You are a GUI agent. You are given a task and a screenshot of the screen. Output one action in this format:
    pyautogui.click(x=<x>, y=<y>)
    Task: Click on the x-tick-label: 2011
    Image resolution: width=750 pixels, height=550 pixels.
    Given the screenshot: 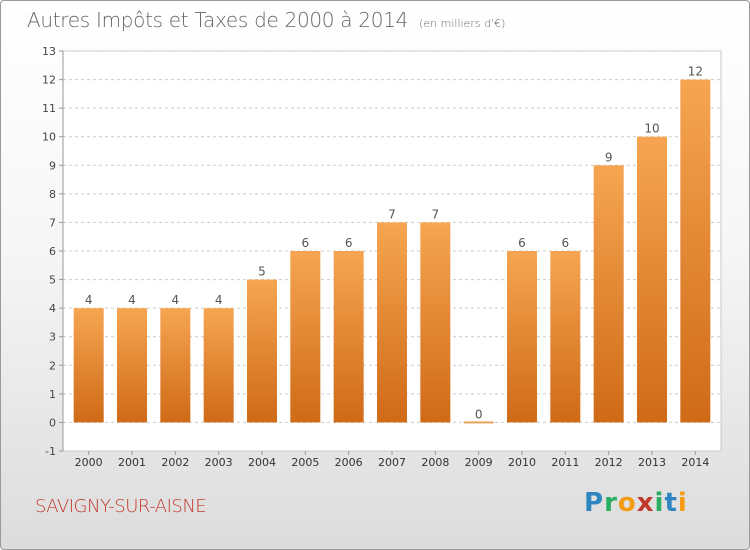 What is the action you would take?
    pyautogui.click(x=565, y=462)
    